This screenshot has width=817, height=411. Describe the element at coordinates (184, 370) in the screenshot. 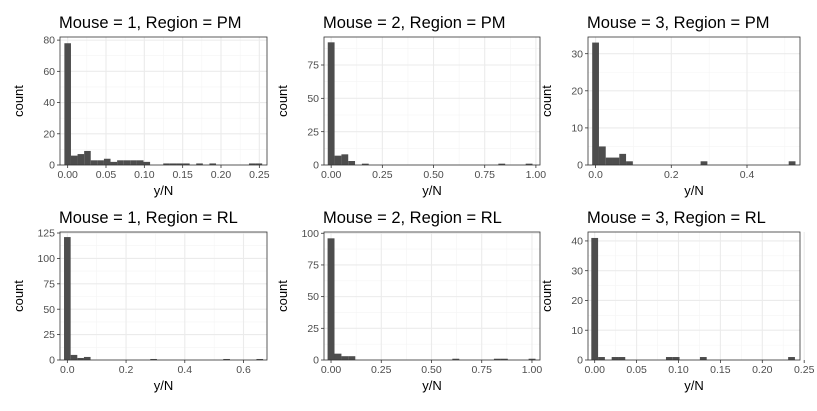

I see `x-tick-label: 0.4` at that location.